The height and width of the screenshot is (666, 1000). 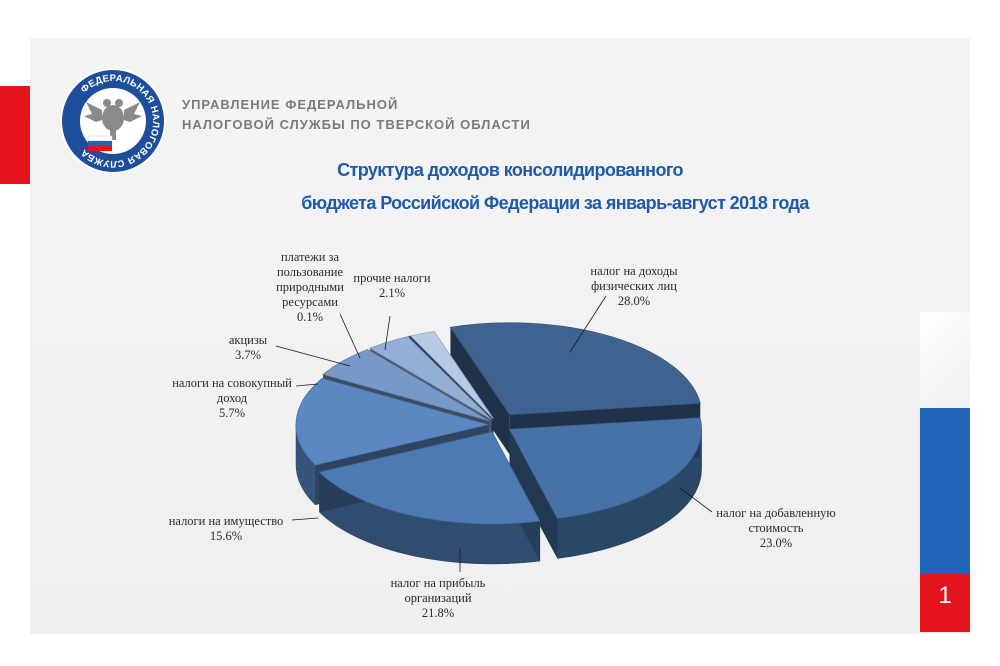 What do you see at coordinates (113, 121) in the screenshot?
I see `fns-logo-icon: ФЕДЕРАЛЬНАЯ НАЛОГОВАЯ СЛУЖБА` at bounding box center [113, 121].